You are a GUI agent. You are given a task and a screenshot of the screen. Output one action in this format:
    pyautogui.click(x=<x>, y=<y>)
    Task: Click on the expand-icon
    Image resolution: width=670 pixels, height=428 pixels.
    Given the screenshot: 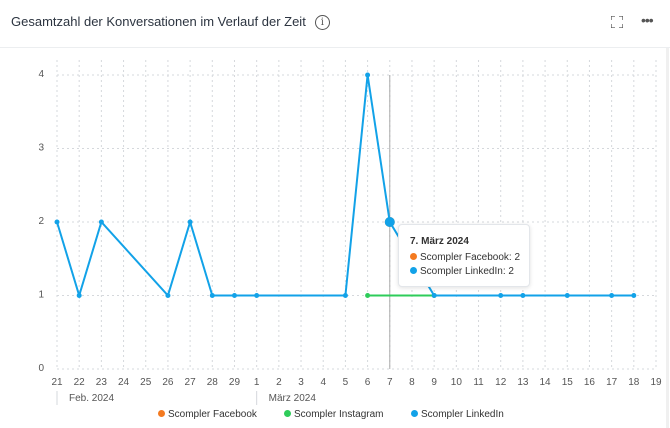 What is the action you would take?
    pyautogui.click(x=617, y=22)
    